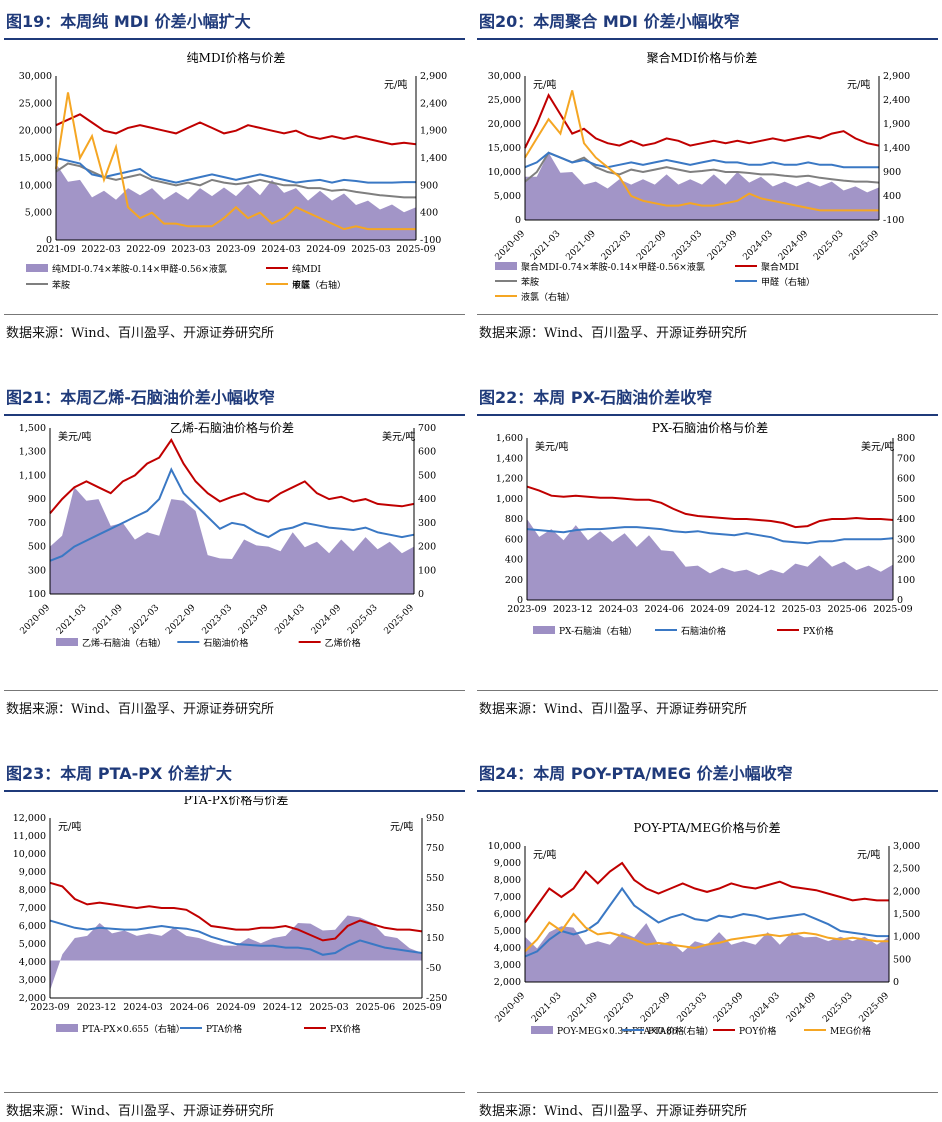  Describe the element at coordinates (707, 703) in the screenshot. I see `figure-22-source: 数据来源：Wind、百川盈孚、开源证券研究所` at that location.